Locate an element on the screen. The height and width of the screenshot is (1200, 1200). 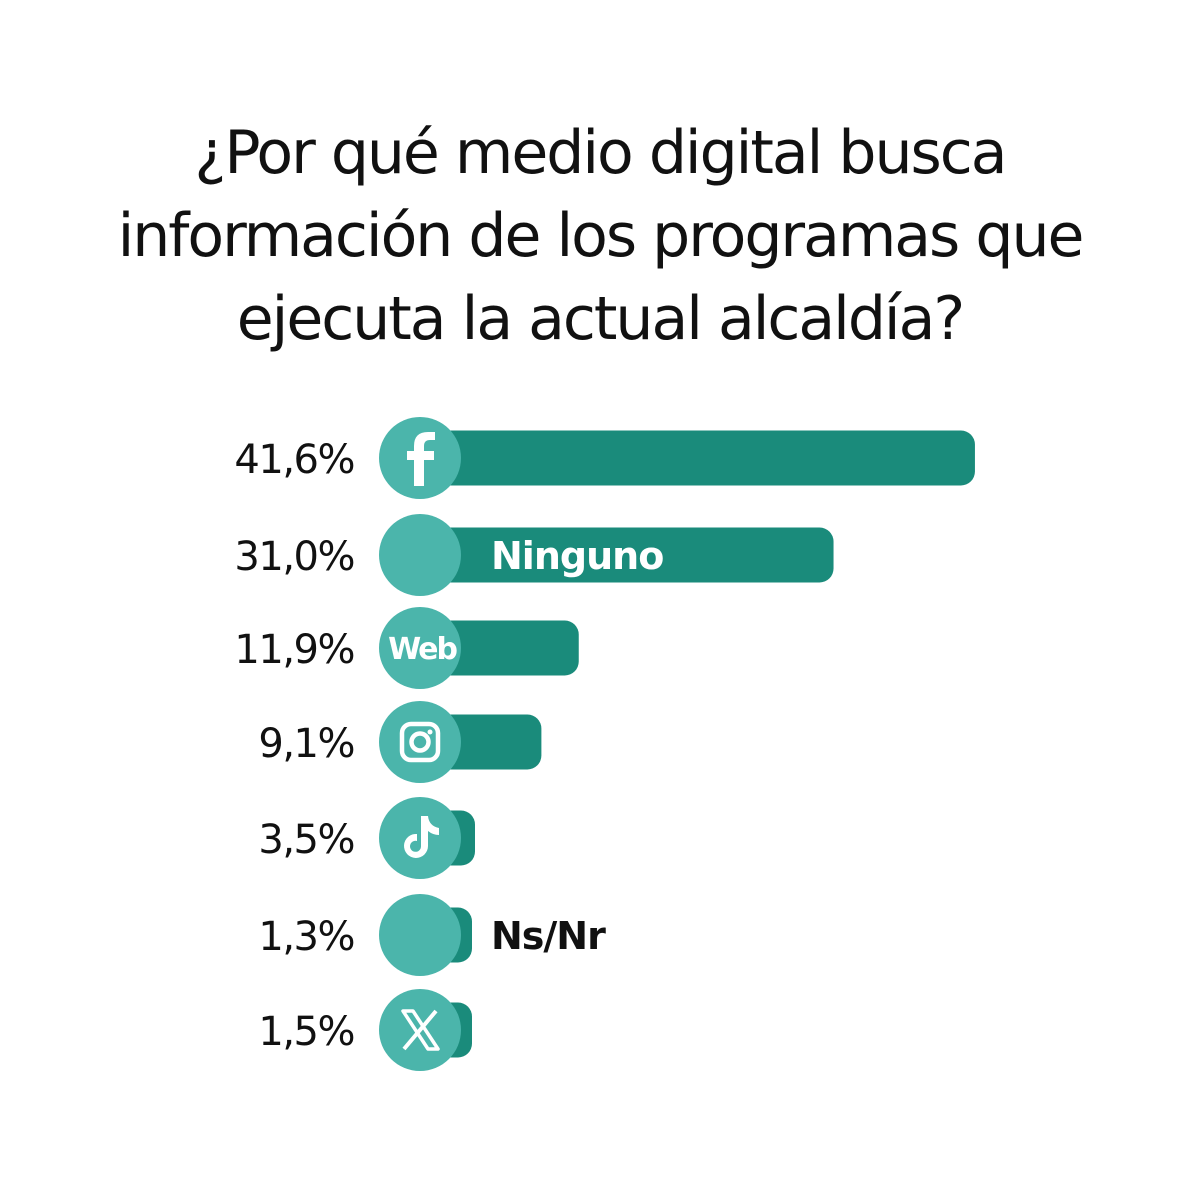
value-label: 1,5% is located at coordinates (306, 1032).